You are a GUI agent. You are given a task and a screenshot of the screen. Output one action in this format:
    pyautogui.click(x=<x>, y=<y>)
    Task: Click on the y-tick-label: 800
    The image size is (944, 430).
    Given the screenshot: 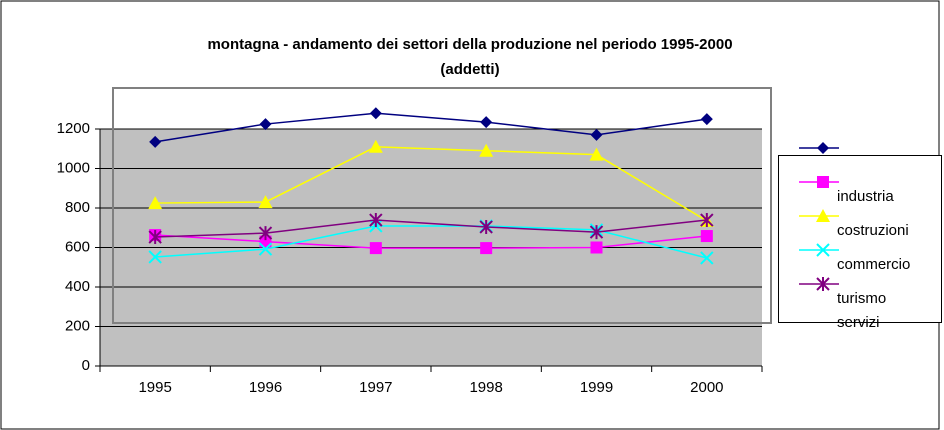 What is the action you would take?
    pyautogui.click(x=77, y=207)
    